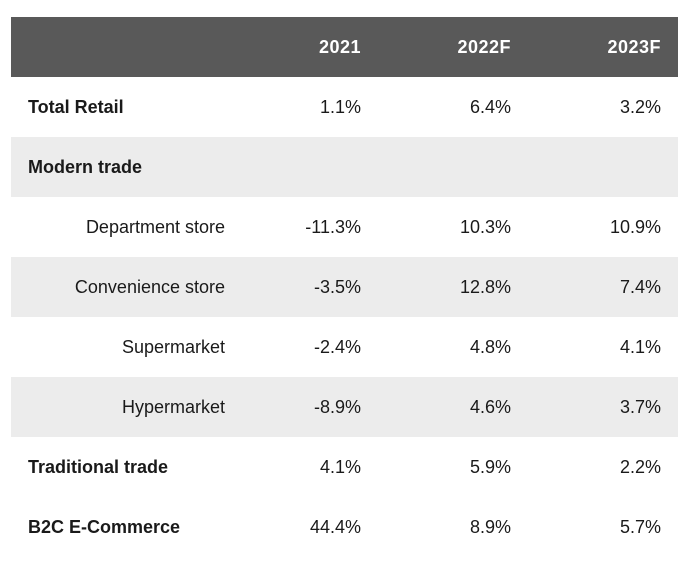 The image size is (684, 562). What do you see at coordinates (485, 286) in the screenshot?
I see `cell-2022f: 12.8%` at bounding box center [485, 286].